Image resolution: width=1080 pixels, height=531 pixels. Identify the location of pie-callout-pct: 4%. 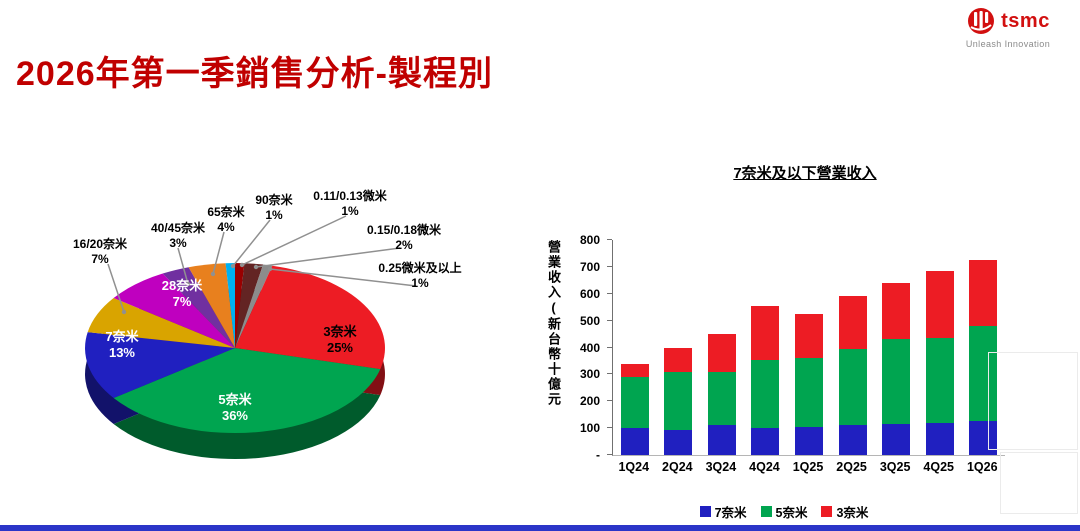
(226, 227).